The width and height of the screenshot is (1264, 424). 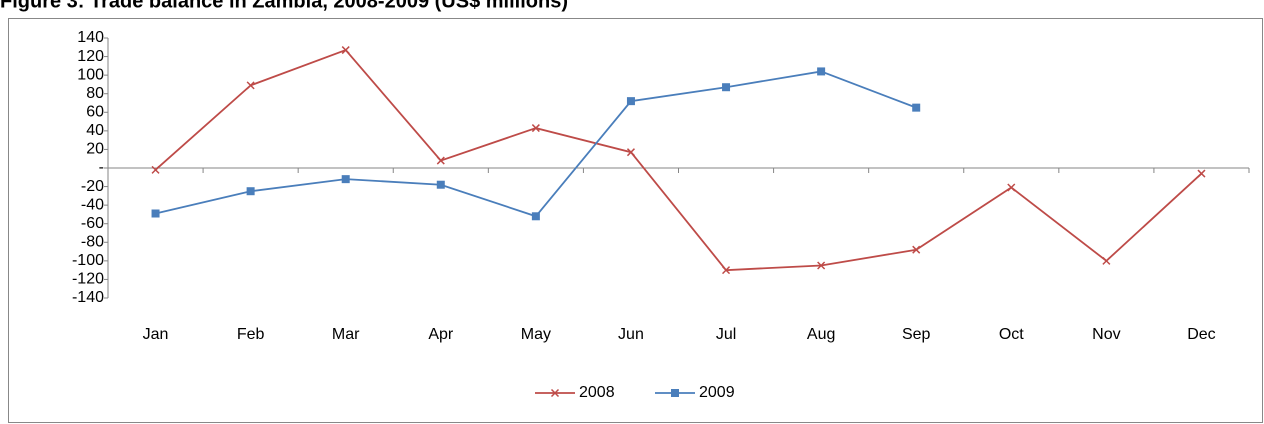 I want to click on y-tick-label: -, so click(x=101, y=167).